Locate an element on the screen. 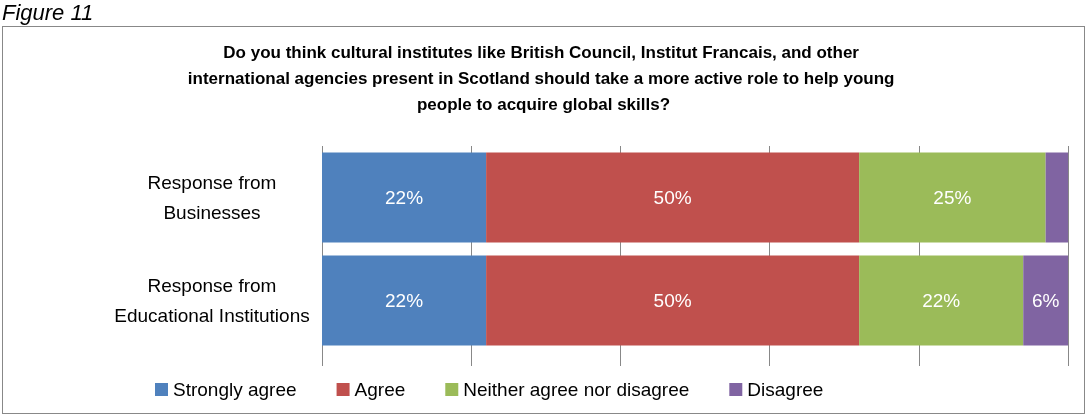 The height and width of the screenshot is (416, 1087). y-tick-label: Response from Educational Institutions is located at coordinates (212, 300).